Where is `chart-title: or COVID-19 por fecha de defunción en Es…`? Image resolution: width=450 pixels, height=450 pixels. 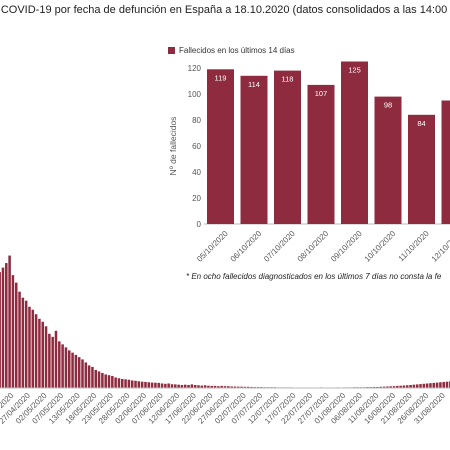 chart-title: or COVID-19 por fecha de defunción en Es… is located at coordinates (225, 10).